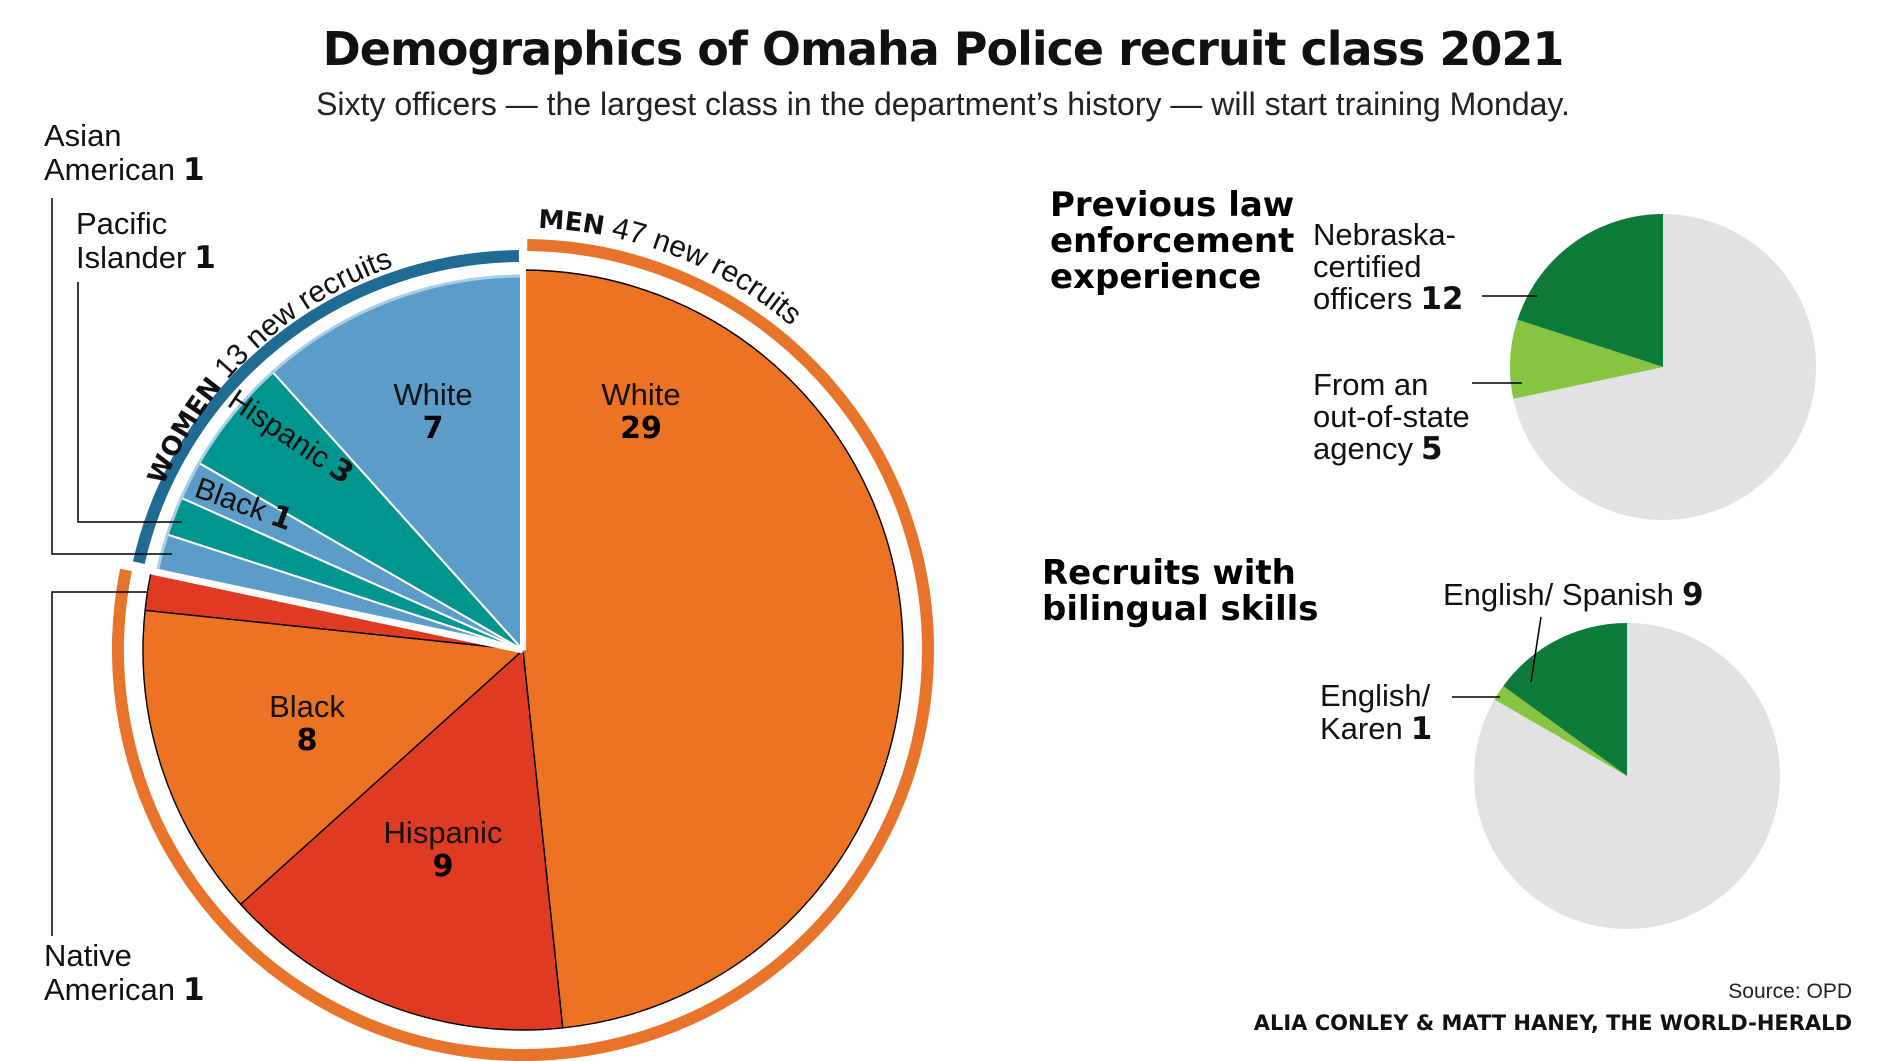  Describe the element at coordinates (1172, 241) in the screenshot. I see `law-title-line2: enforcement` at that location.